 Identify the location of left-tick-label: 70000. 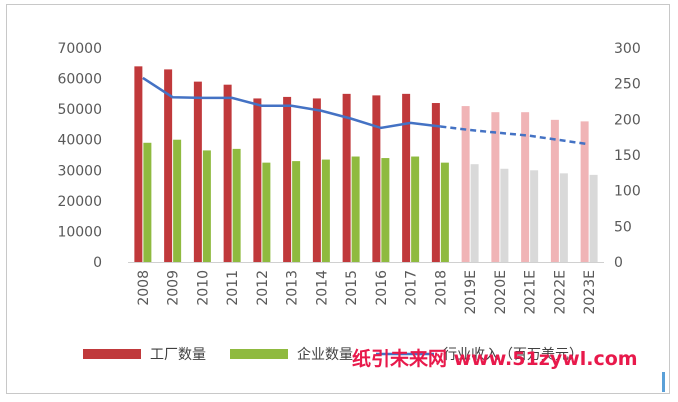
(79, 49).